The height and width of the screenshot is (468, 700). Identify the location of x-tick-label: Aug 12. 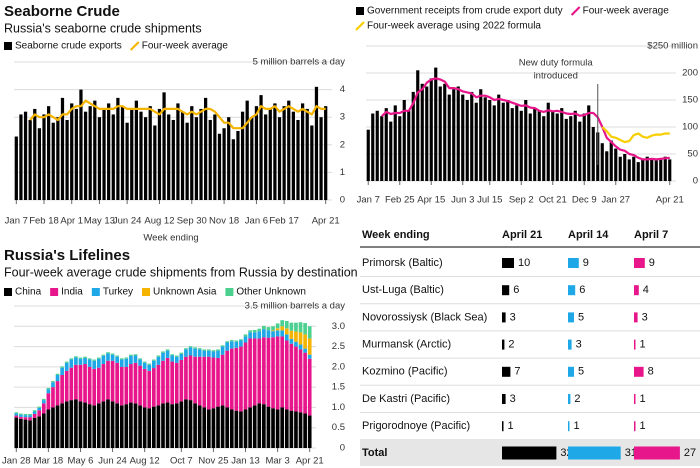
(159, 221).